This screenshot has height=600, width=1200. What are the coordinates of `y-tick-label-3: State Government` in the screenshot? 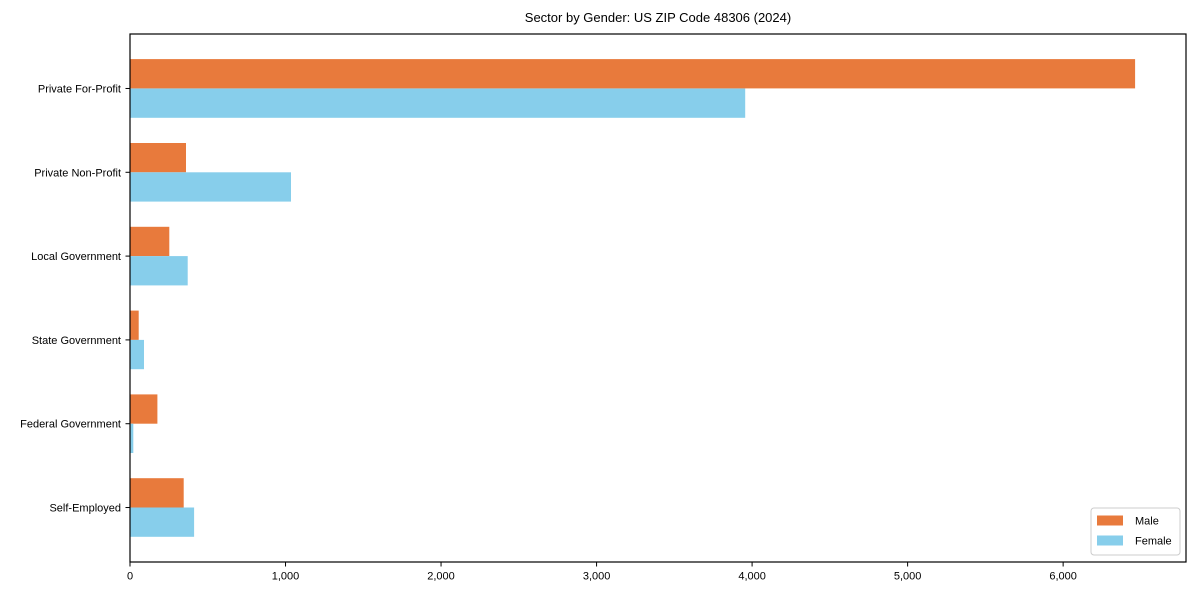 It's located at (76, 341).